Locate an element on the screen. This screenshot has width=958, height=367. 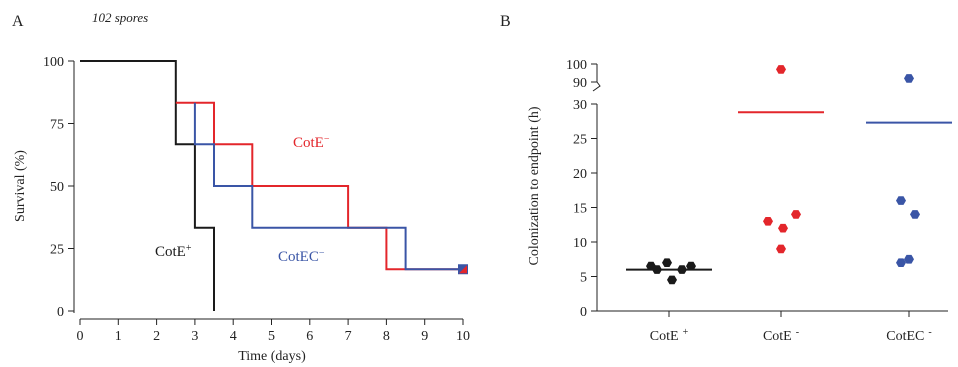
panel-label-a: A is located at coordinates (18, 21).